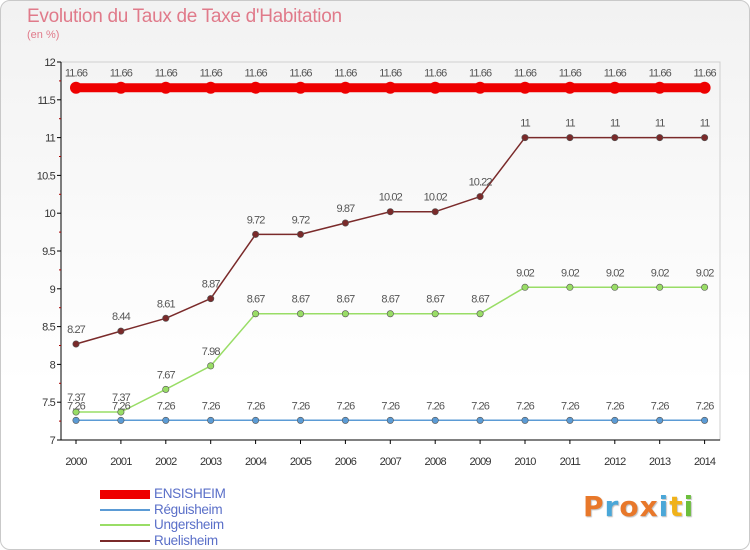 The height and width of the screenshot is (550, 750). I want to click on data-label-ruelisheim: 8.87, so click(211, 285).